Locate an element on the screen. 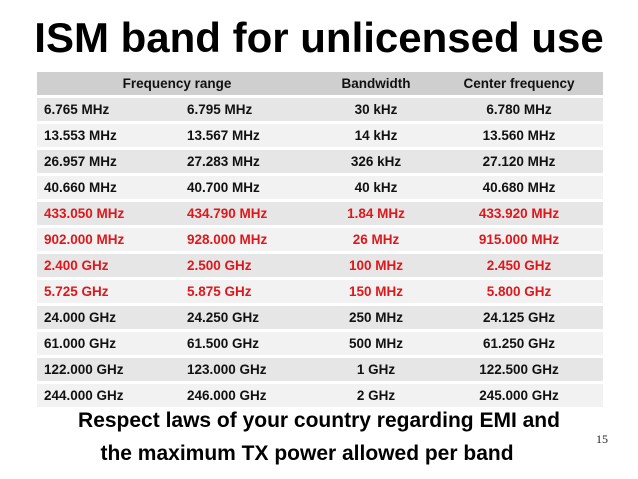  cell-frequency-low: 5.725 GHz is located at coordinates (110, 291).